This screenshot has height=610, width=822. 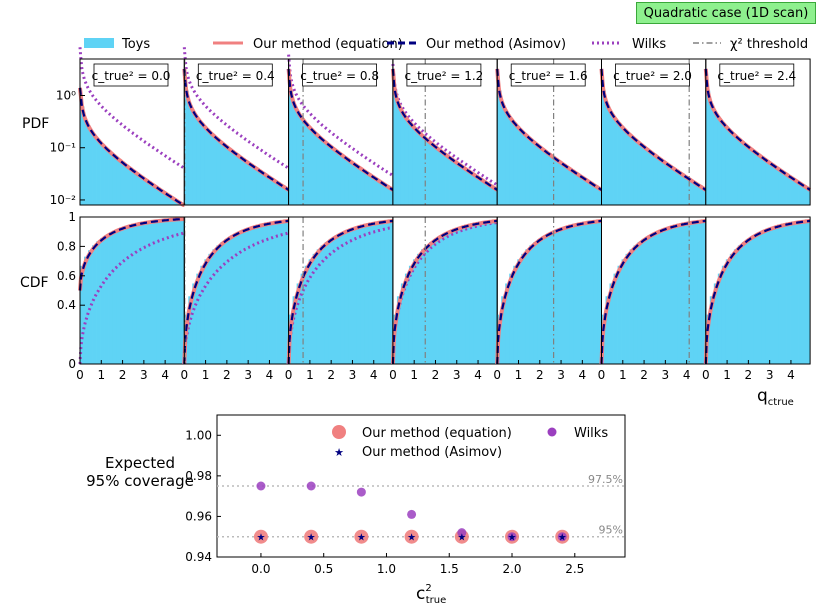 What do you see at coordinates (393, 375) in the screenshot?
I see `x-tick-label: 0` at bounding box center [393, 375].